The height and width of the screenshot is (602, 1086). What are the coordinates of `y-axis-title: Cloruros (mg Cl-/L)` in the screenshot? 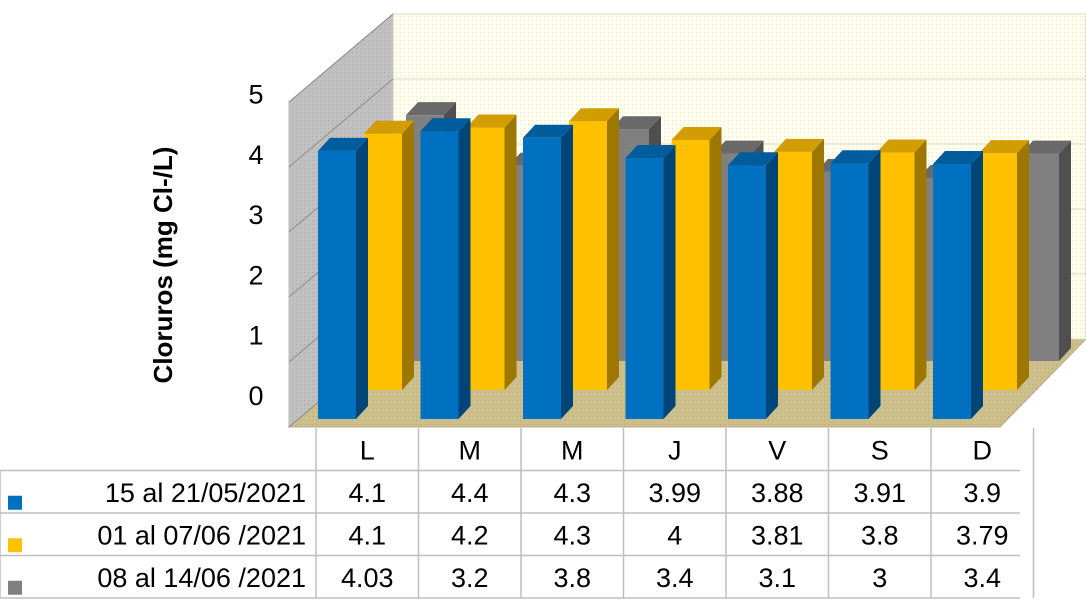 It's located at (163, 265).